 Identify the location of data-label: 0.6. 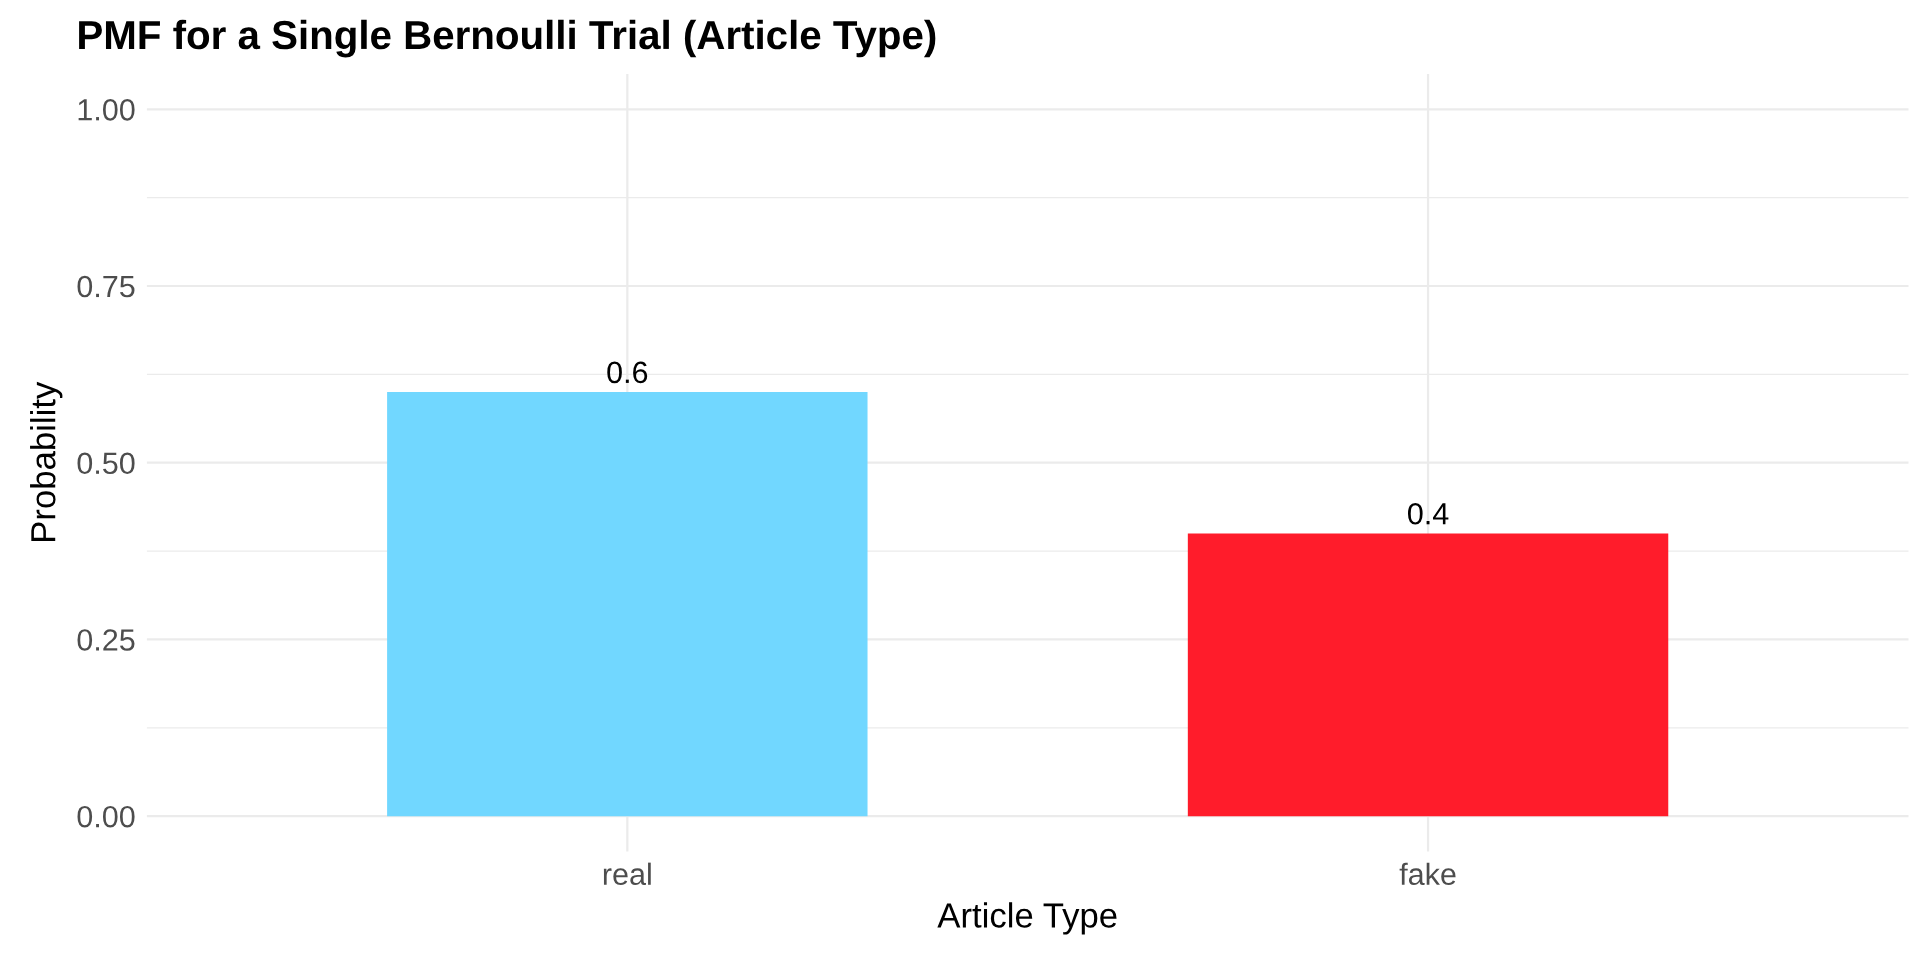
(627, 372).